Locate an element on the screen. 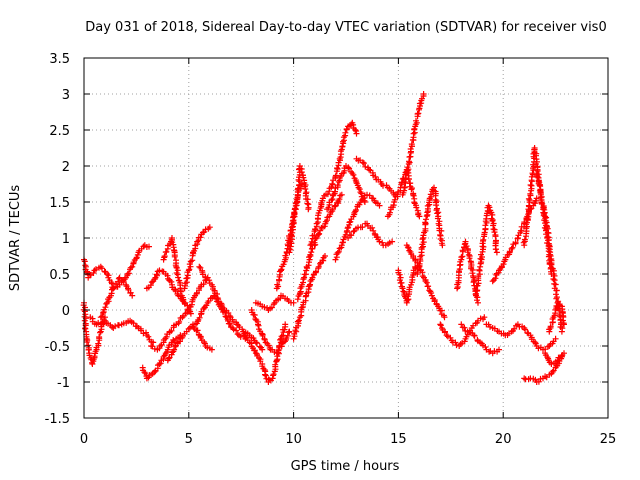 The height and width of the screenshot is (480, 640). y-tick-label: 3.5 is located at coordinates (59, 59).